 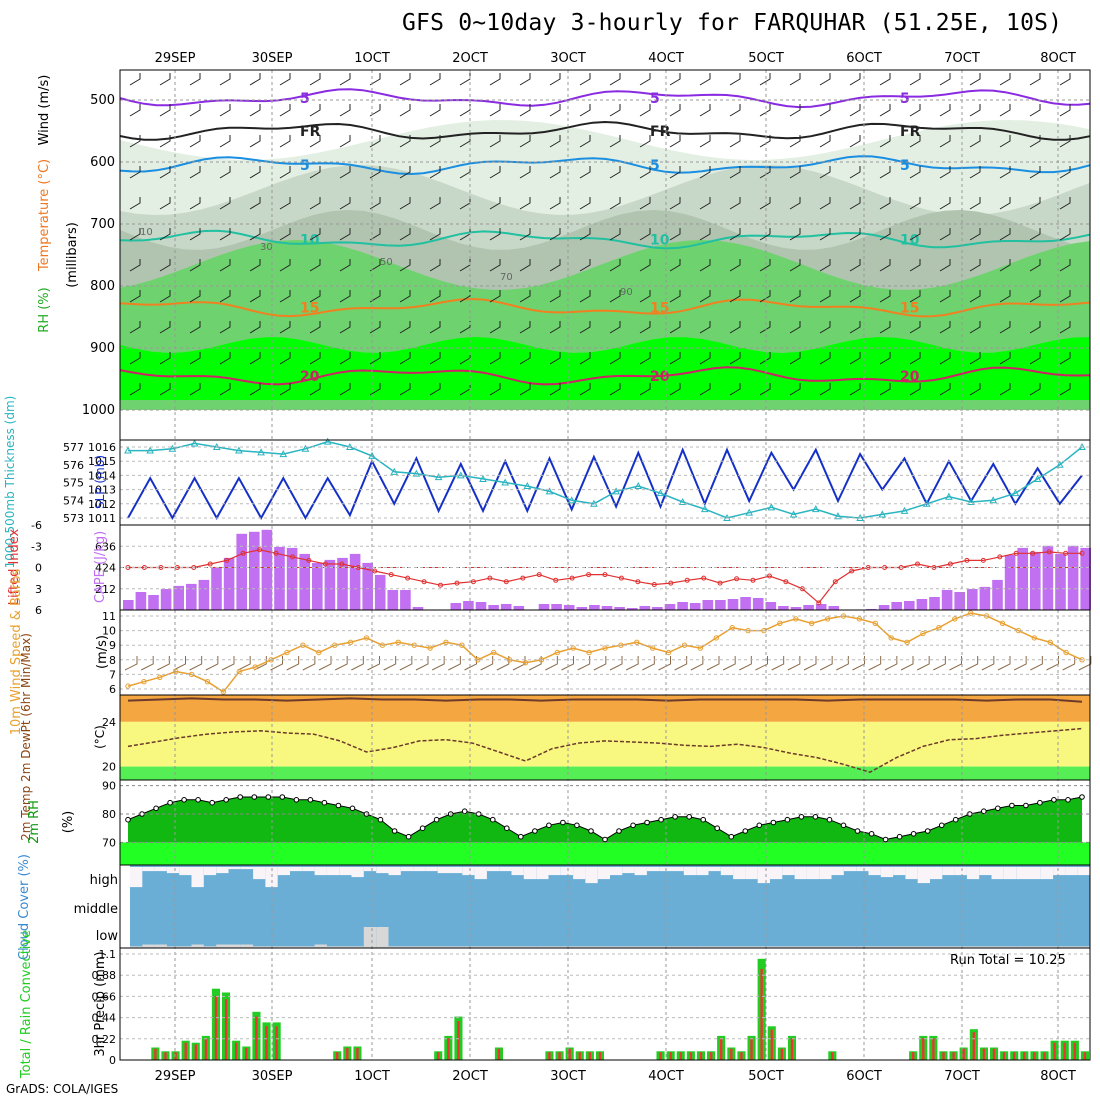 What do you see at coordinates (44, 309) in the screenshot?
I see `legend-rh: RH (%)` at bounding box center [44, 309].